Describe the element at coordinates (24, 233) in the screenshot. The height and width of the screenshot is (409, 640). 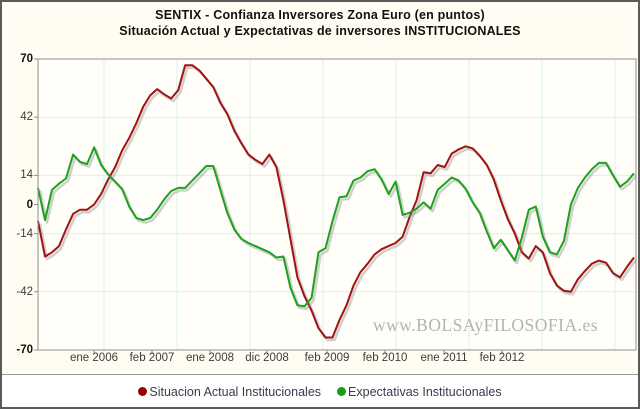
I see `y-tick-label: -14` at that location.